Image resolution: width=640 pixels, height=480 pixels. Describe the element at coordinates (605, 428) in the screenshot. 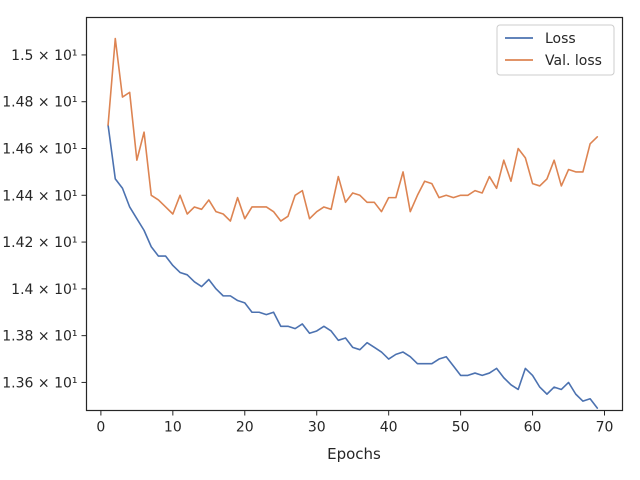

I see `x-tick-label: 70` at that location.